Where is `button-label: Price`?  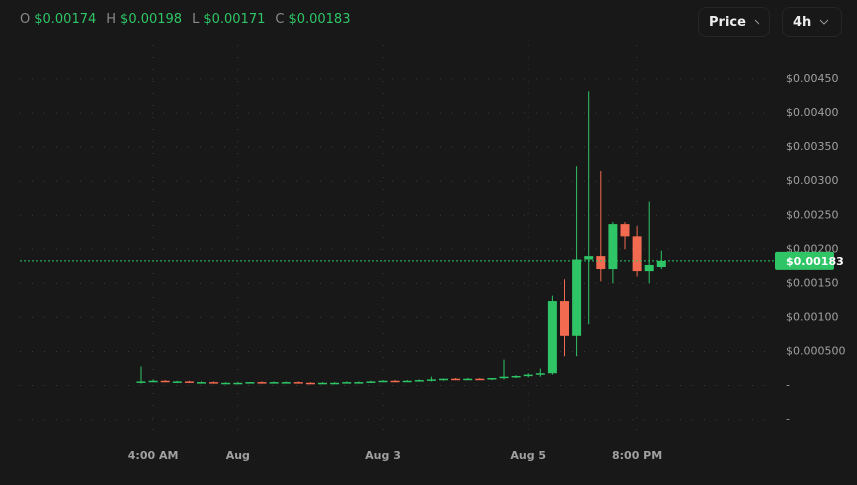 button-label: Price is located at coordinates (727, 22).